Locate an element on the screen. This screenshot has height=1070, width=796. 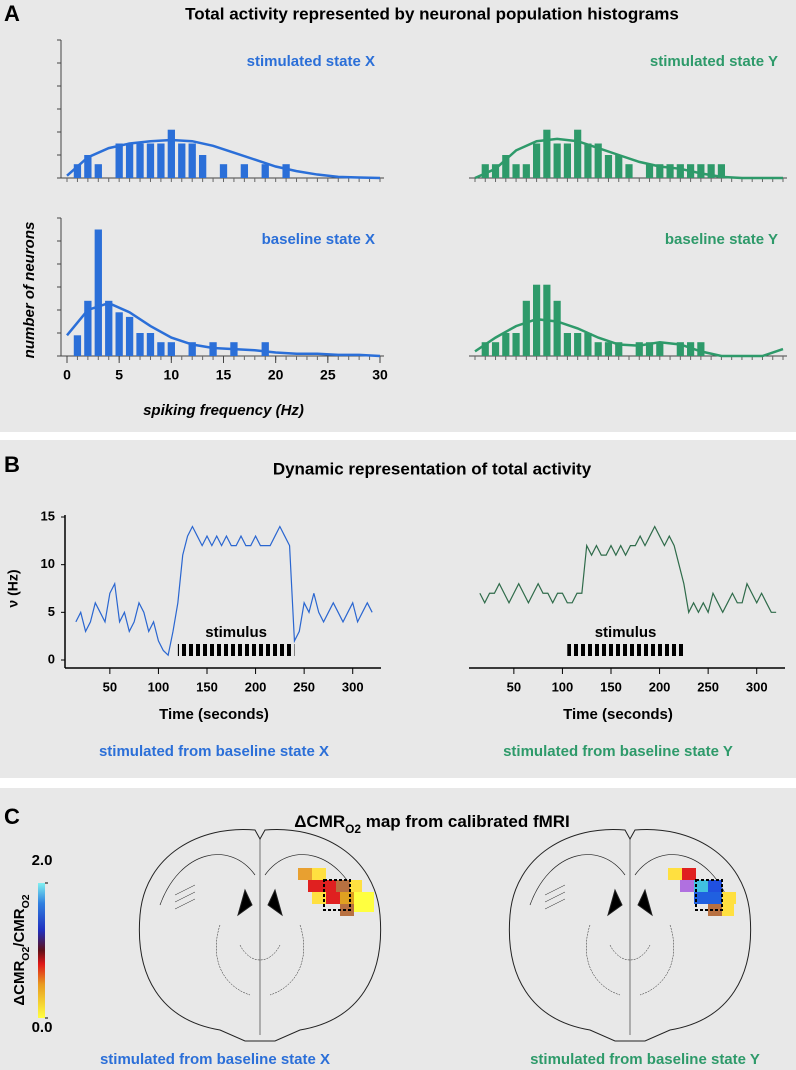
panel-title: ΔCMRO2 map from calibrated fMRI is located at coordinates (432, 824).